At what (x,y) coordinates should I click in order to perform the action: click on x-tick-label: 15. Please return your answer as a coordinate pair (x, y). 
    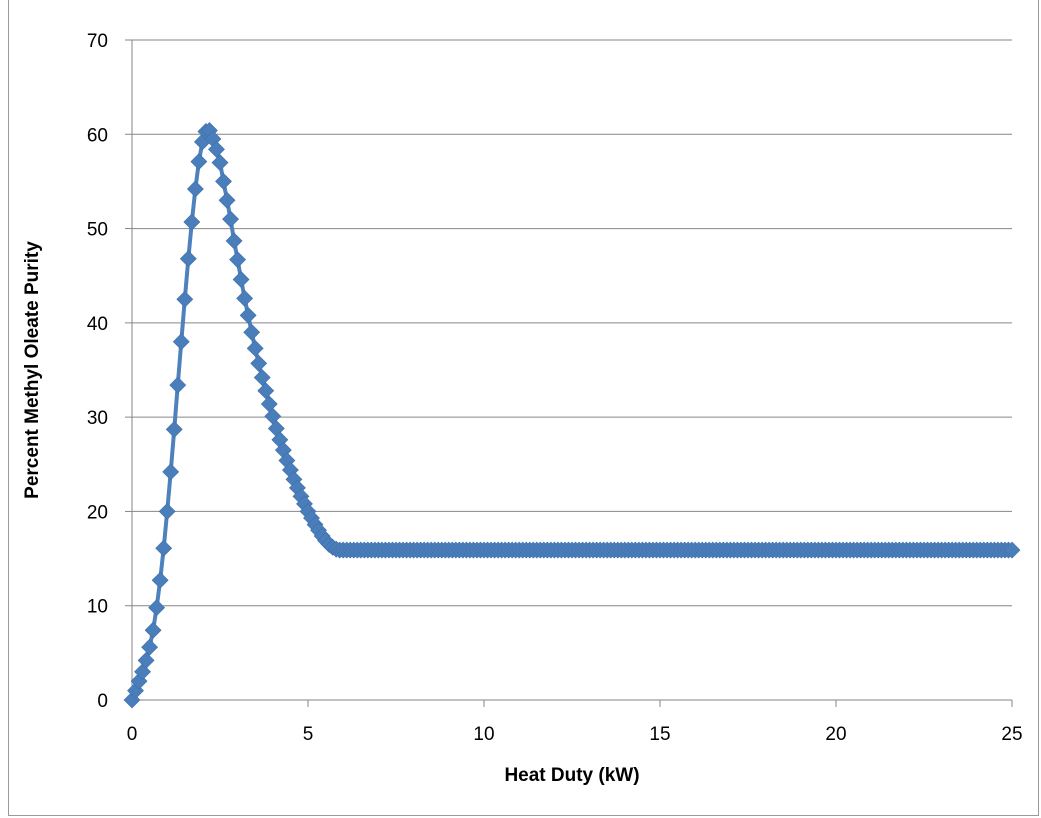
    Looking at the image, I should click on (659, 734).